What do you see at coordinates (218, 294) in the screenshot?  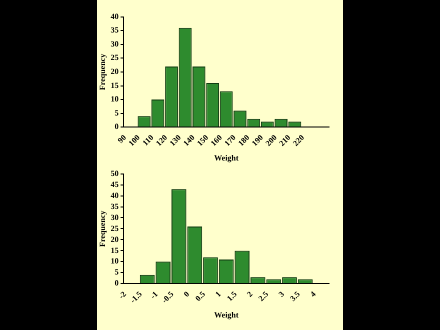 I see `x-tick-label: 1` at bounding box center [218, 294].